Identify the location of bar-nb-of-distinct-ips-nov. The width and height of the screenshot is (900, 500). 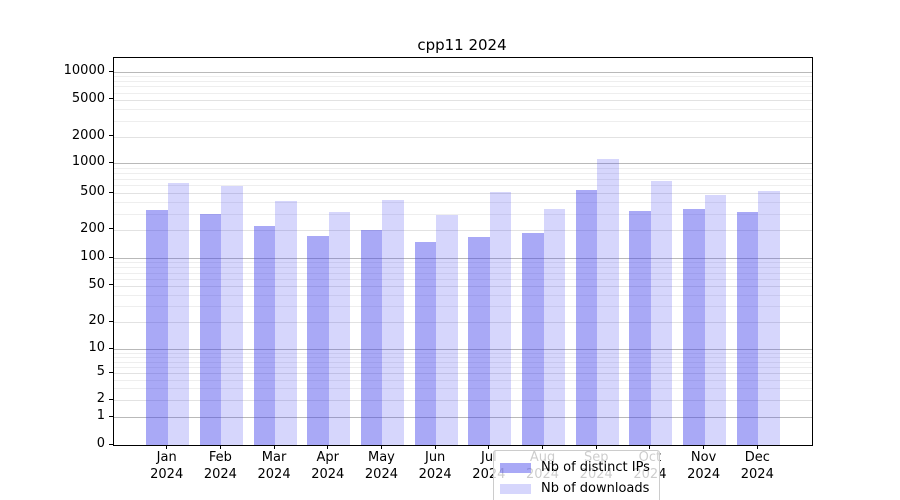
(694, 327).